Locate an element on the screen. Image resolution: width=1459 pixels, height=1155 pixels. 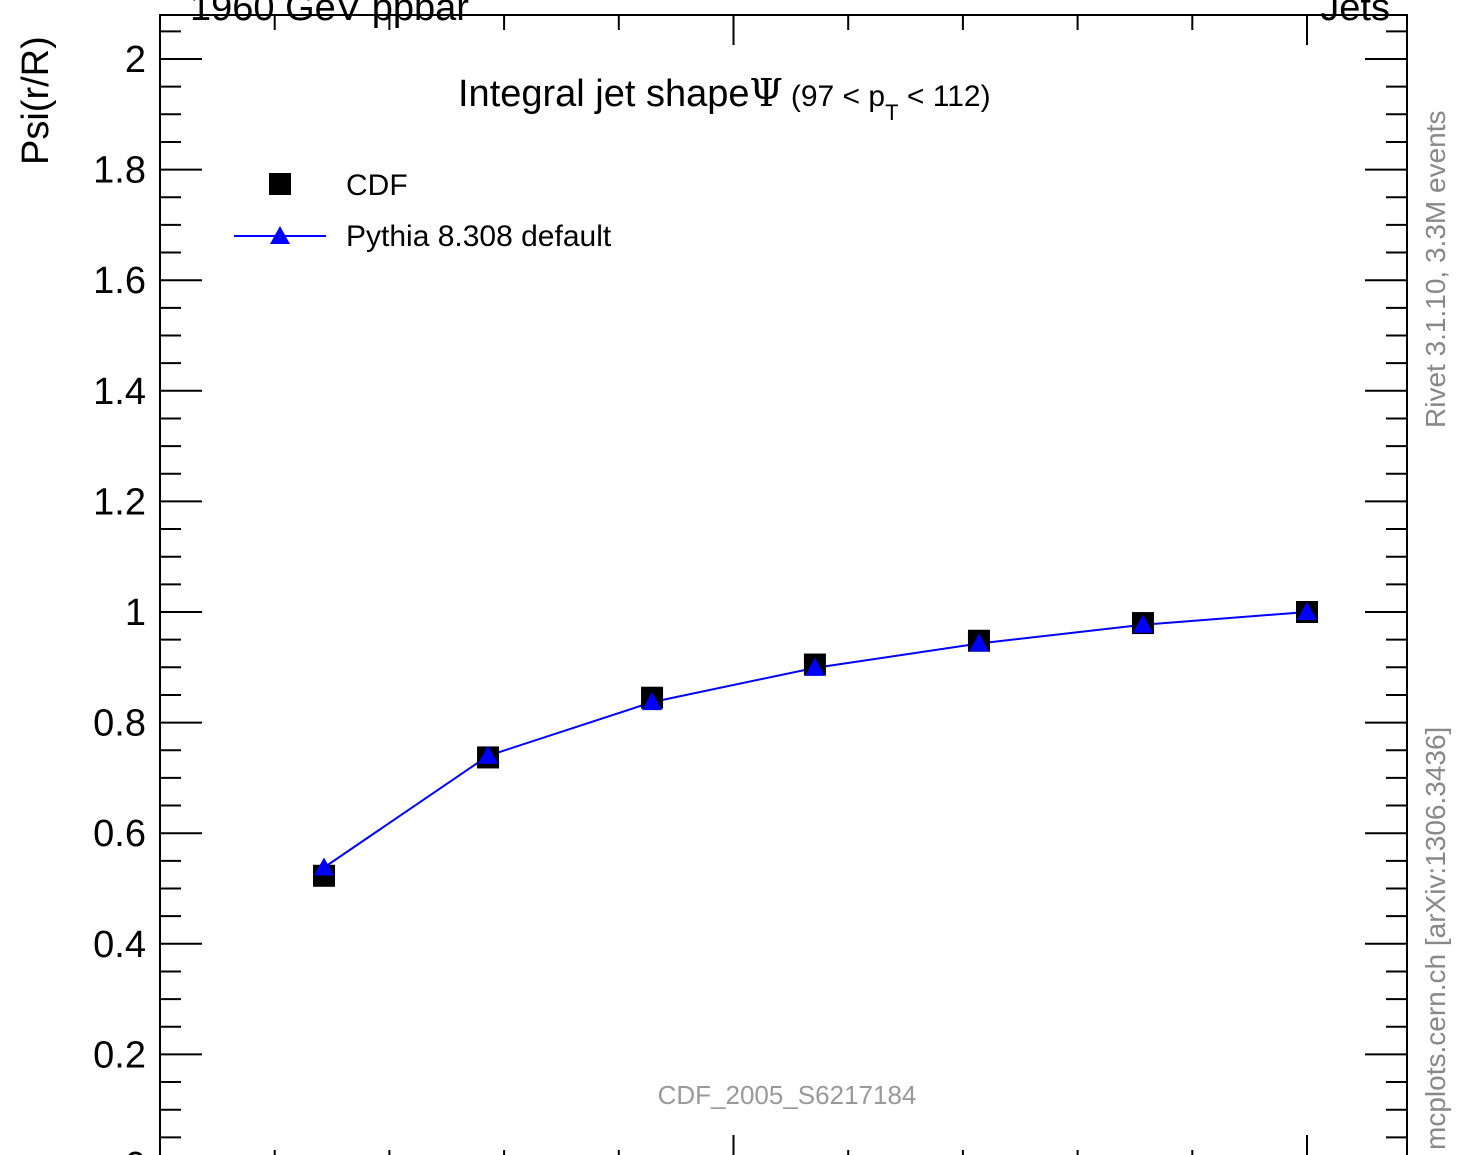
y-tick-label: 1.6 is located at coordinates (119, 281).